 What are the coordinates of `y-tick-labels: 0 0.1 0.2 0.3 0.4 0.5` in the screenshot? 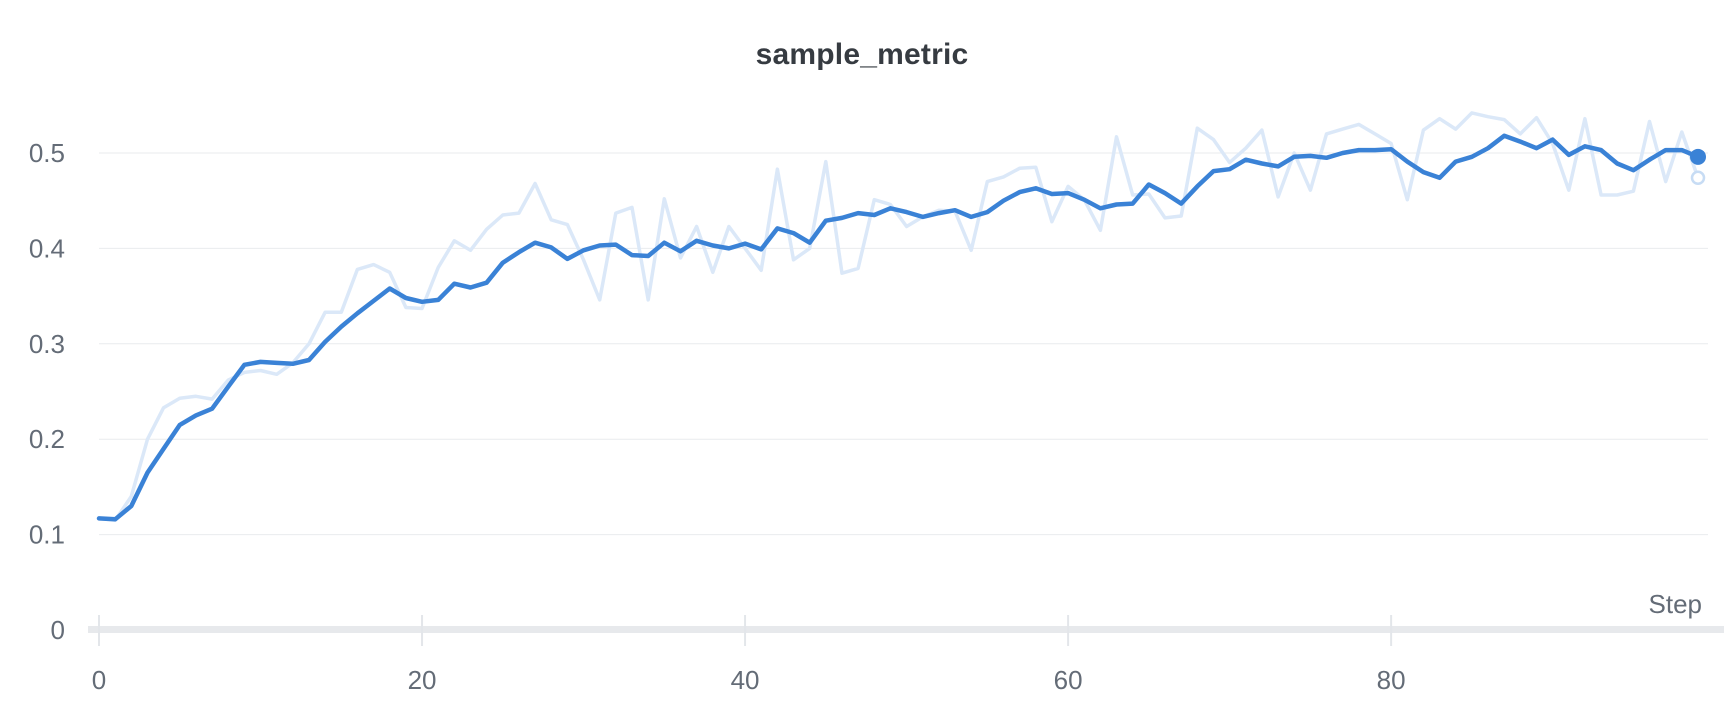 It's located at (47, 391).